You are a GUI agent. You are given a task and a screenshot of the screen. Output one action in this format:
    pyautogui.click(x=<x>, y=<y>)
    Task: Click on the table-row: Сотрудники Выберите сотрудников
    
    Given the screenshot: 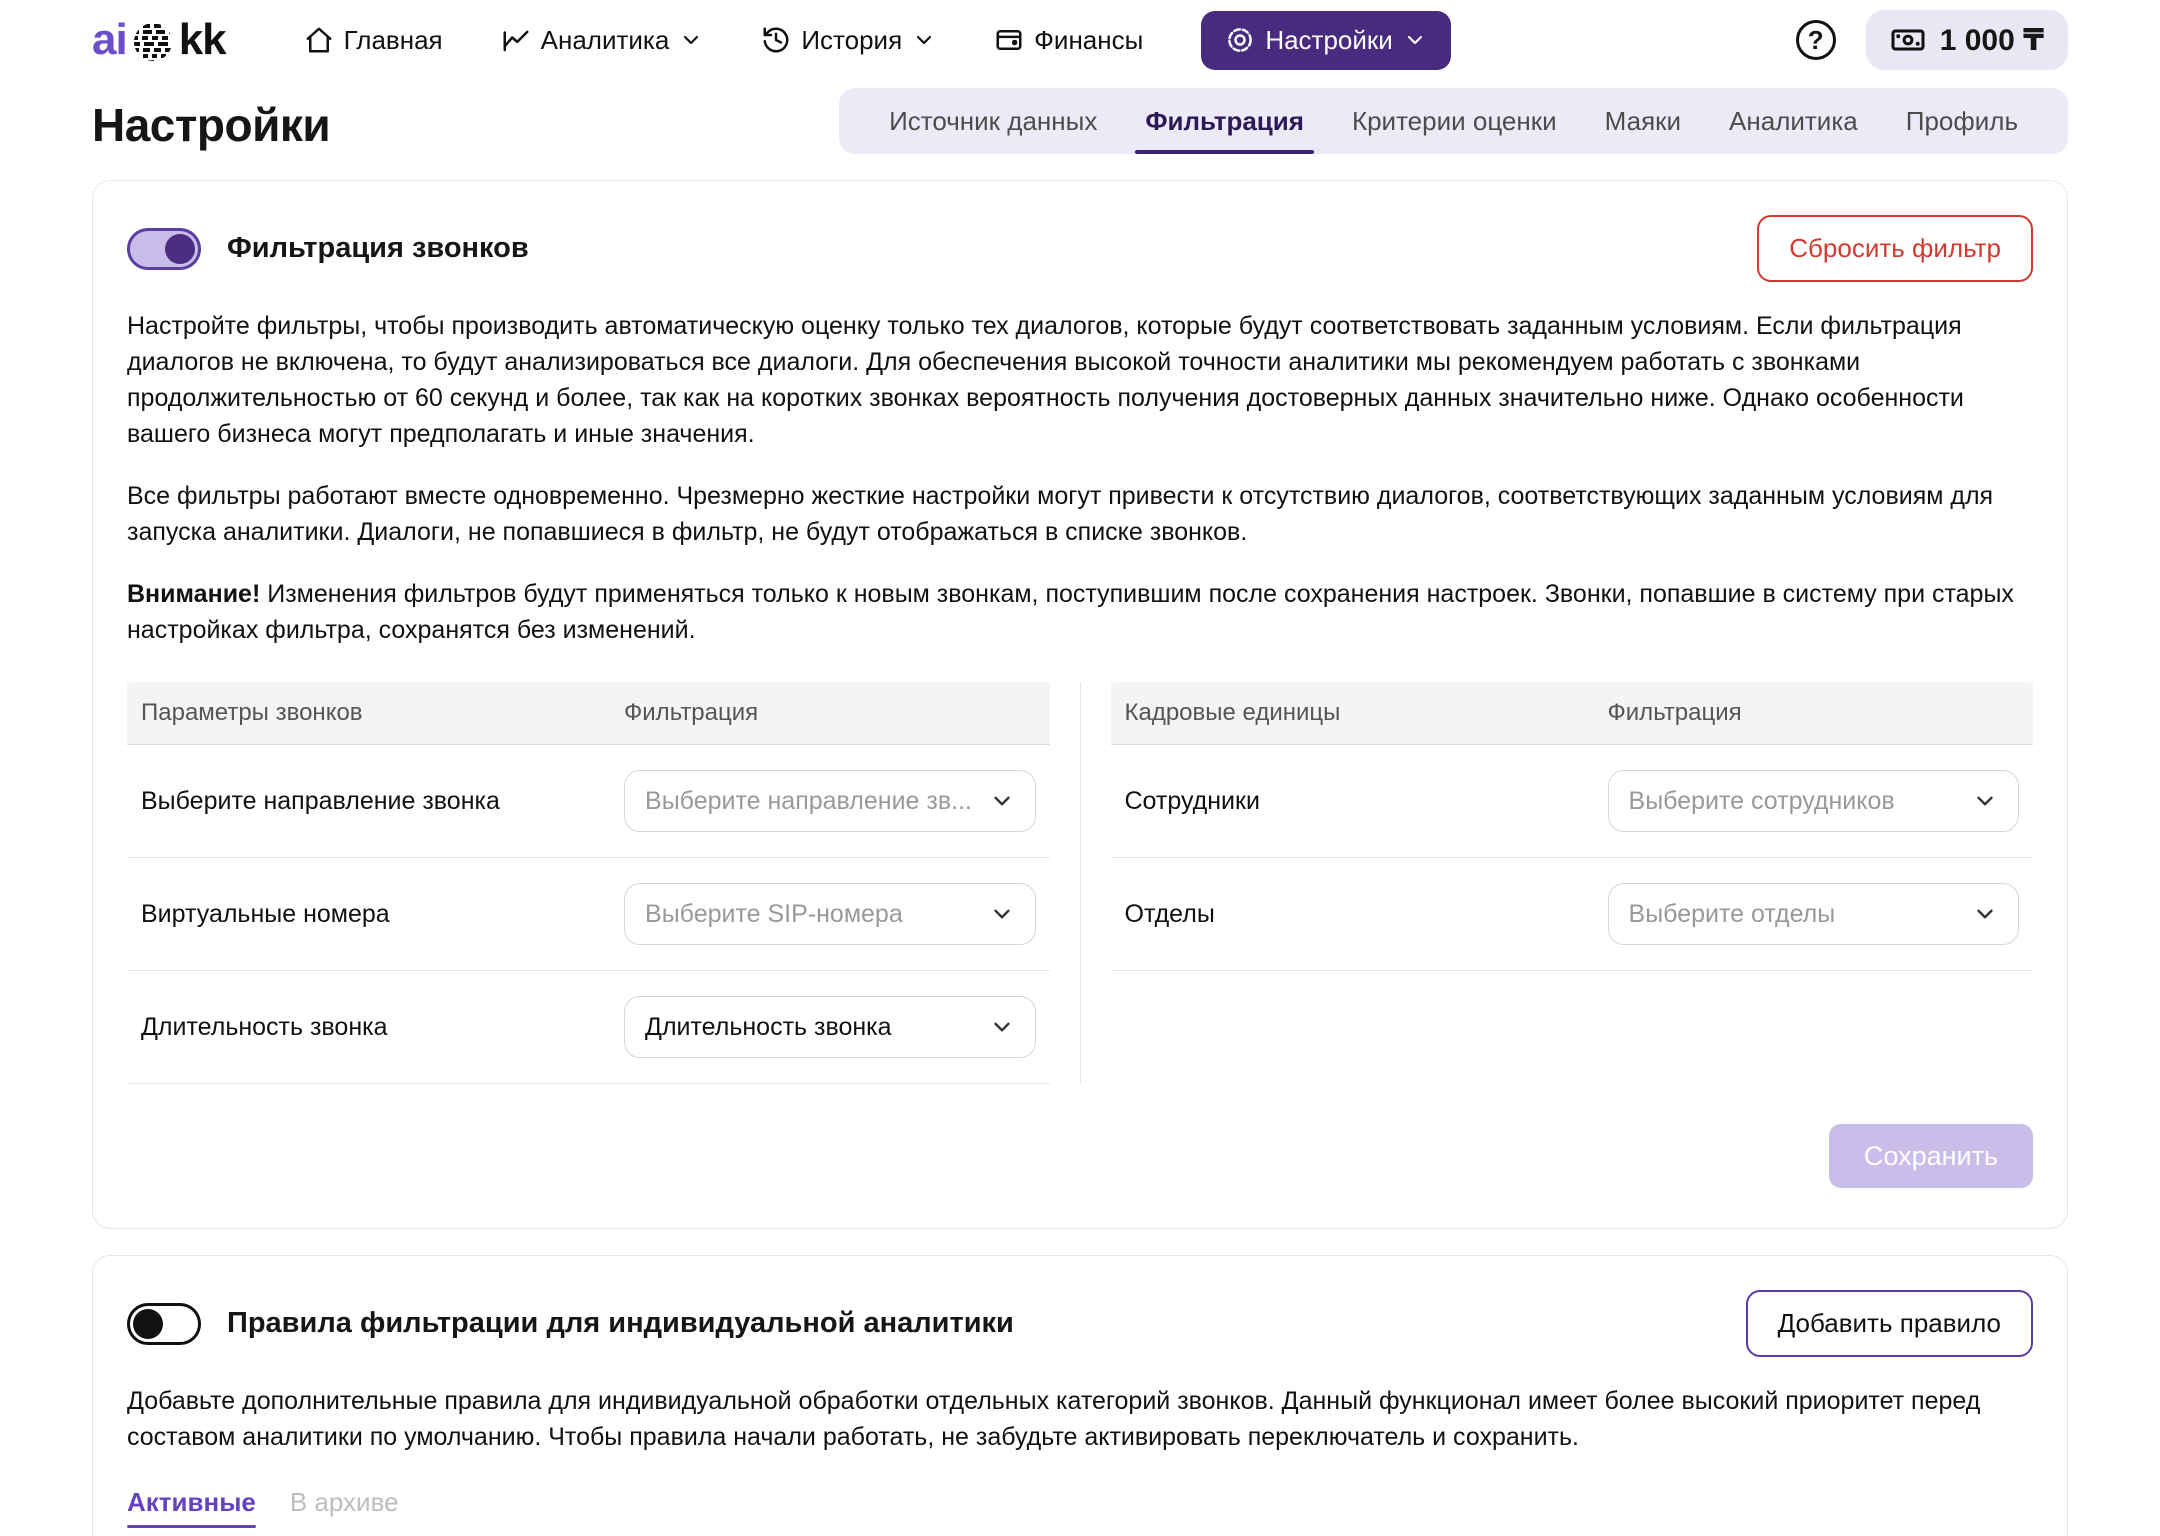 What is the action you would take?
    pyautogui.click(x=1571, y=801)
    